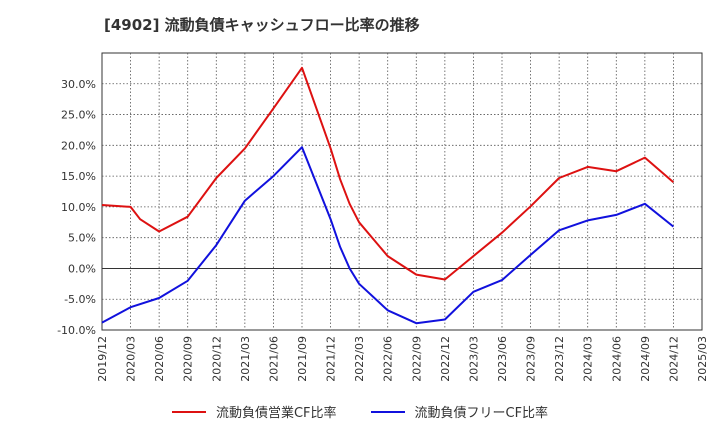  Describe the element at coordinates (76, 330) in the screenshot. I see `y-tick-label: -10.0%` at that location.